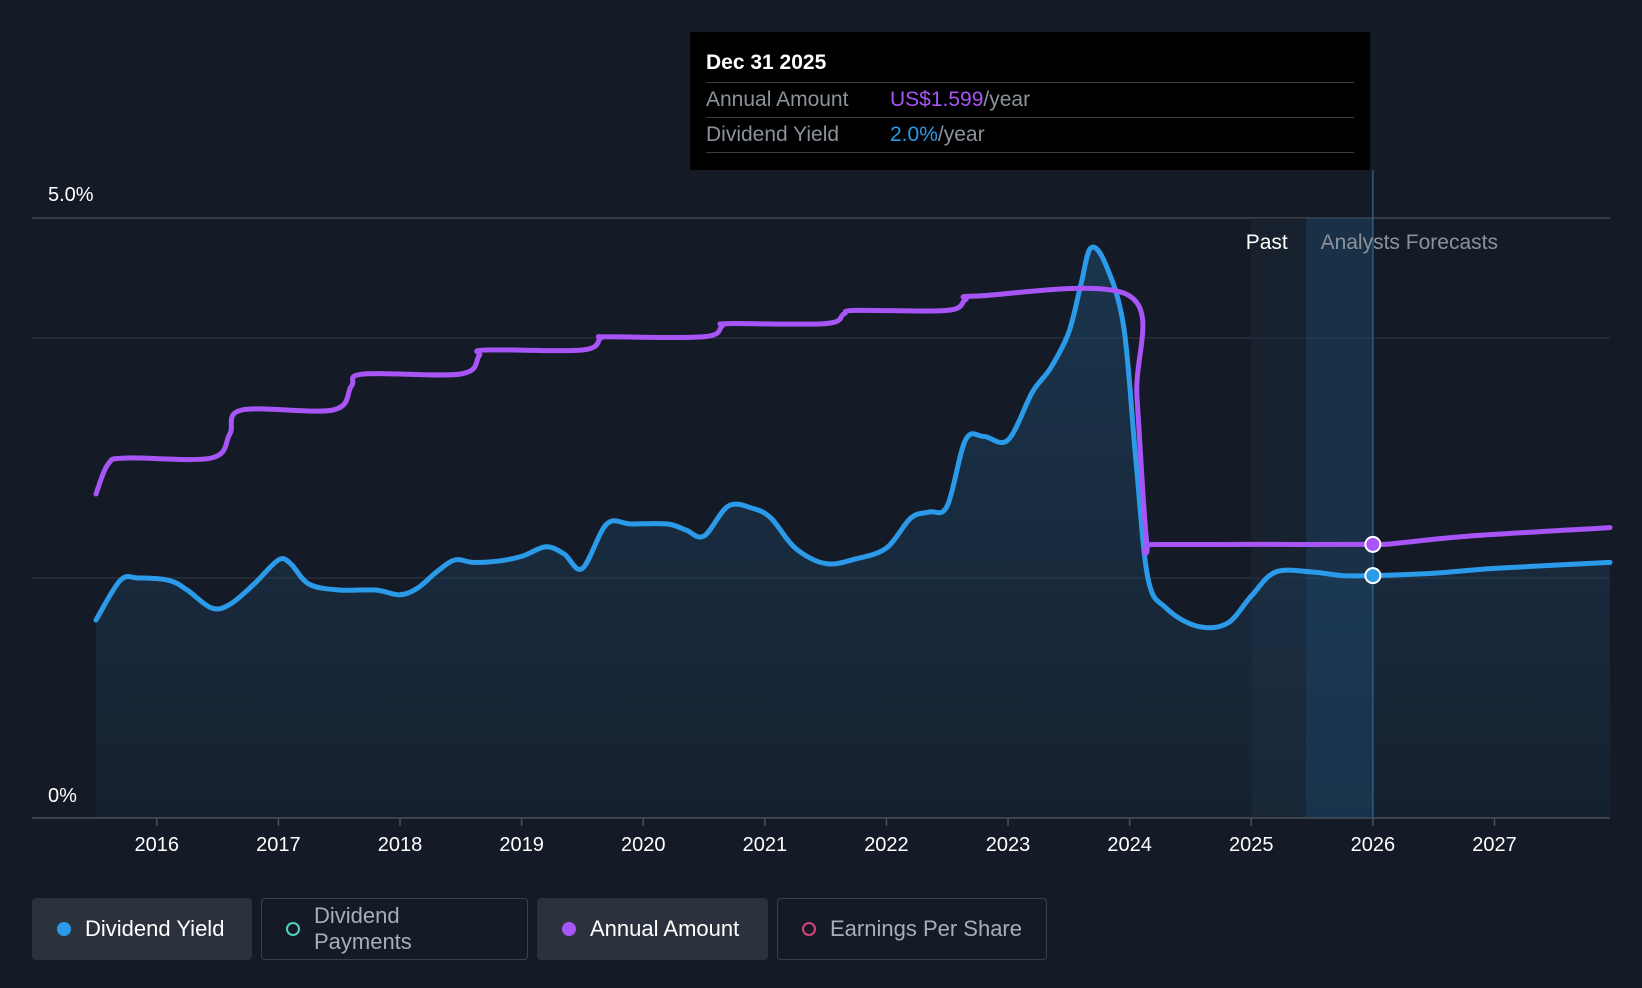 This screenshot has width=1642, height=988. I want to click on x-tick-label: 2025, so click(1251, 845).